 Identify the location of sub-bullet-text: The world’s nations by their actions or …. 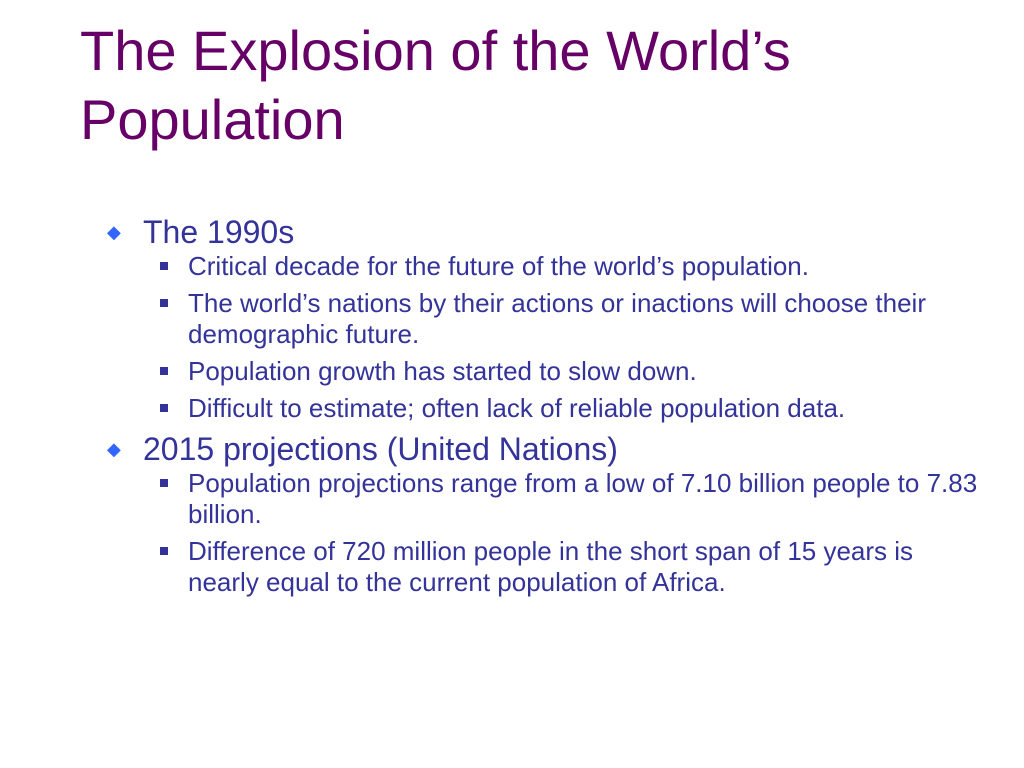
(557, 318).